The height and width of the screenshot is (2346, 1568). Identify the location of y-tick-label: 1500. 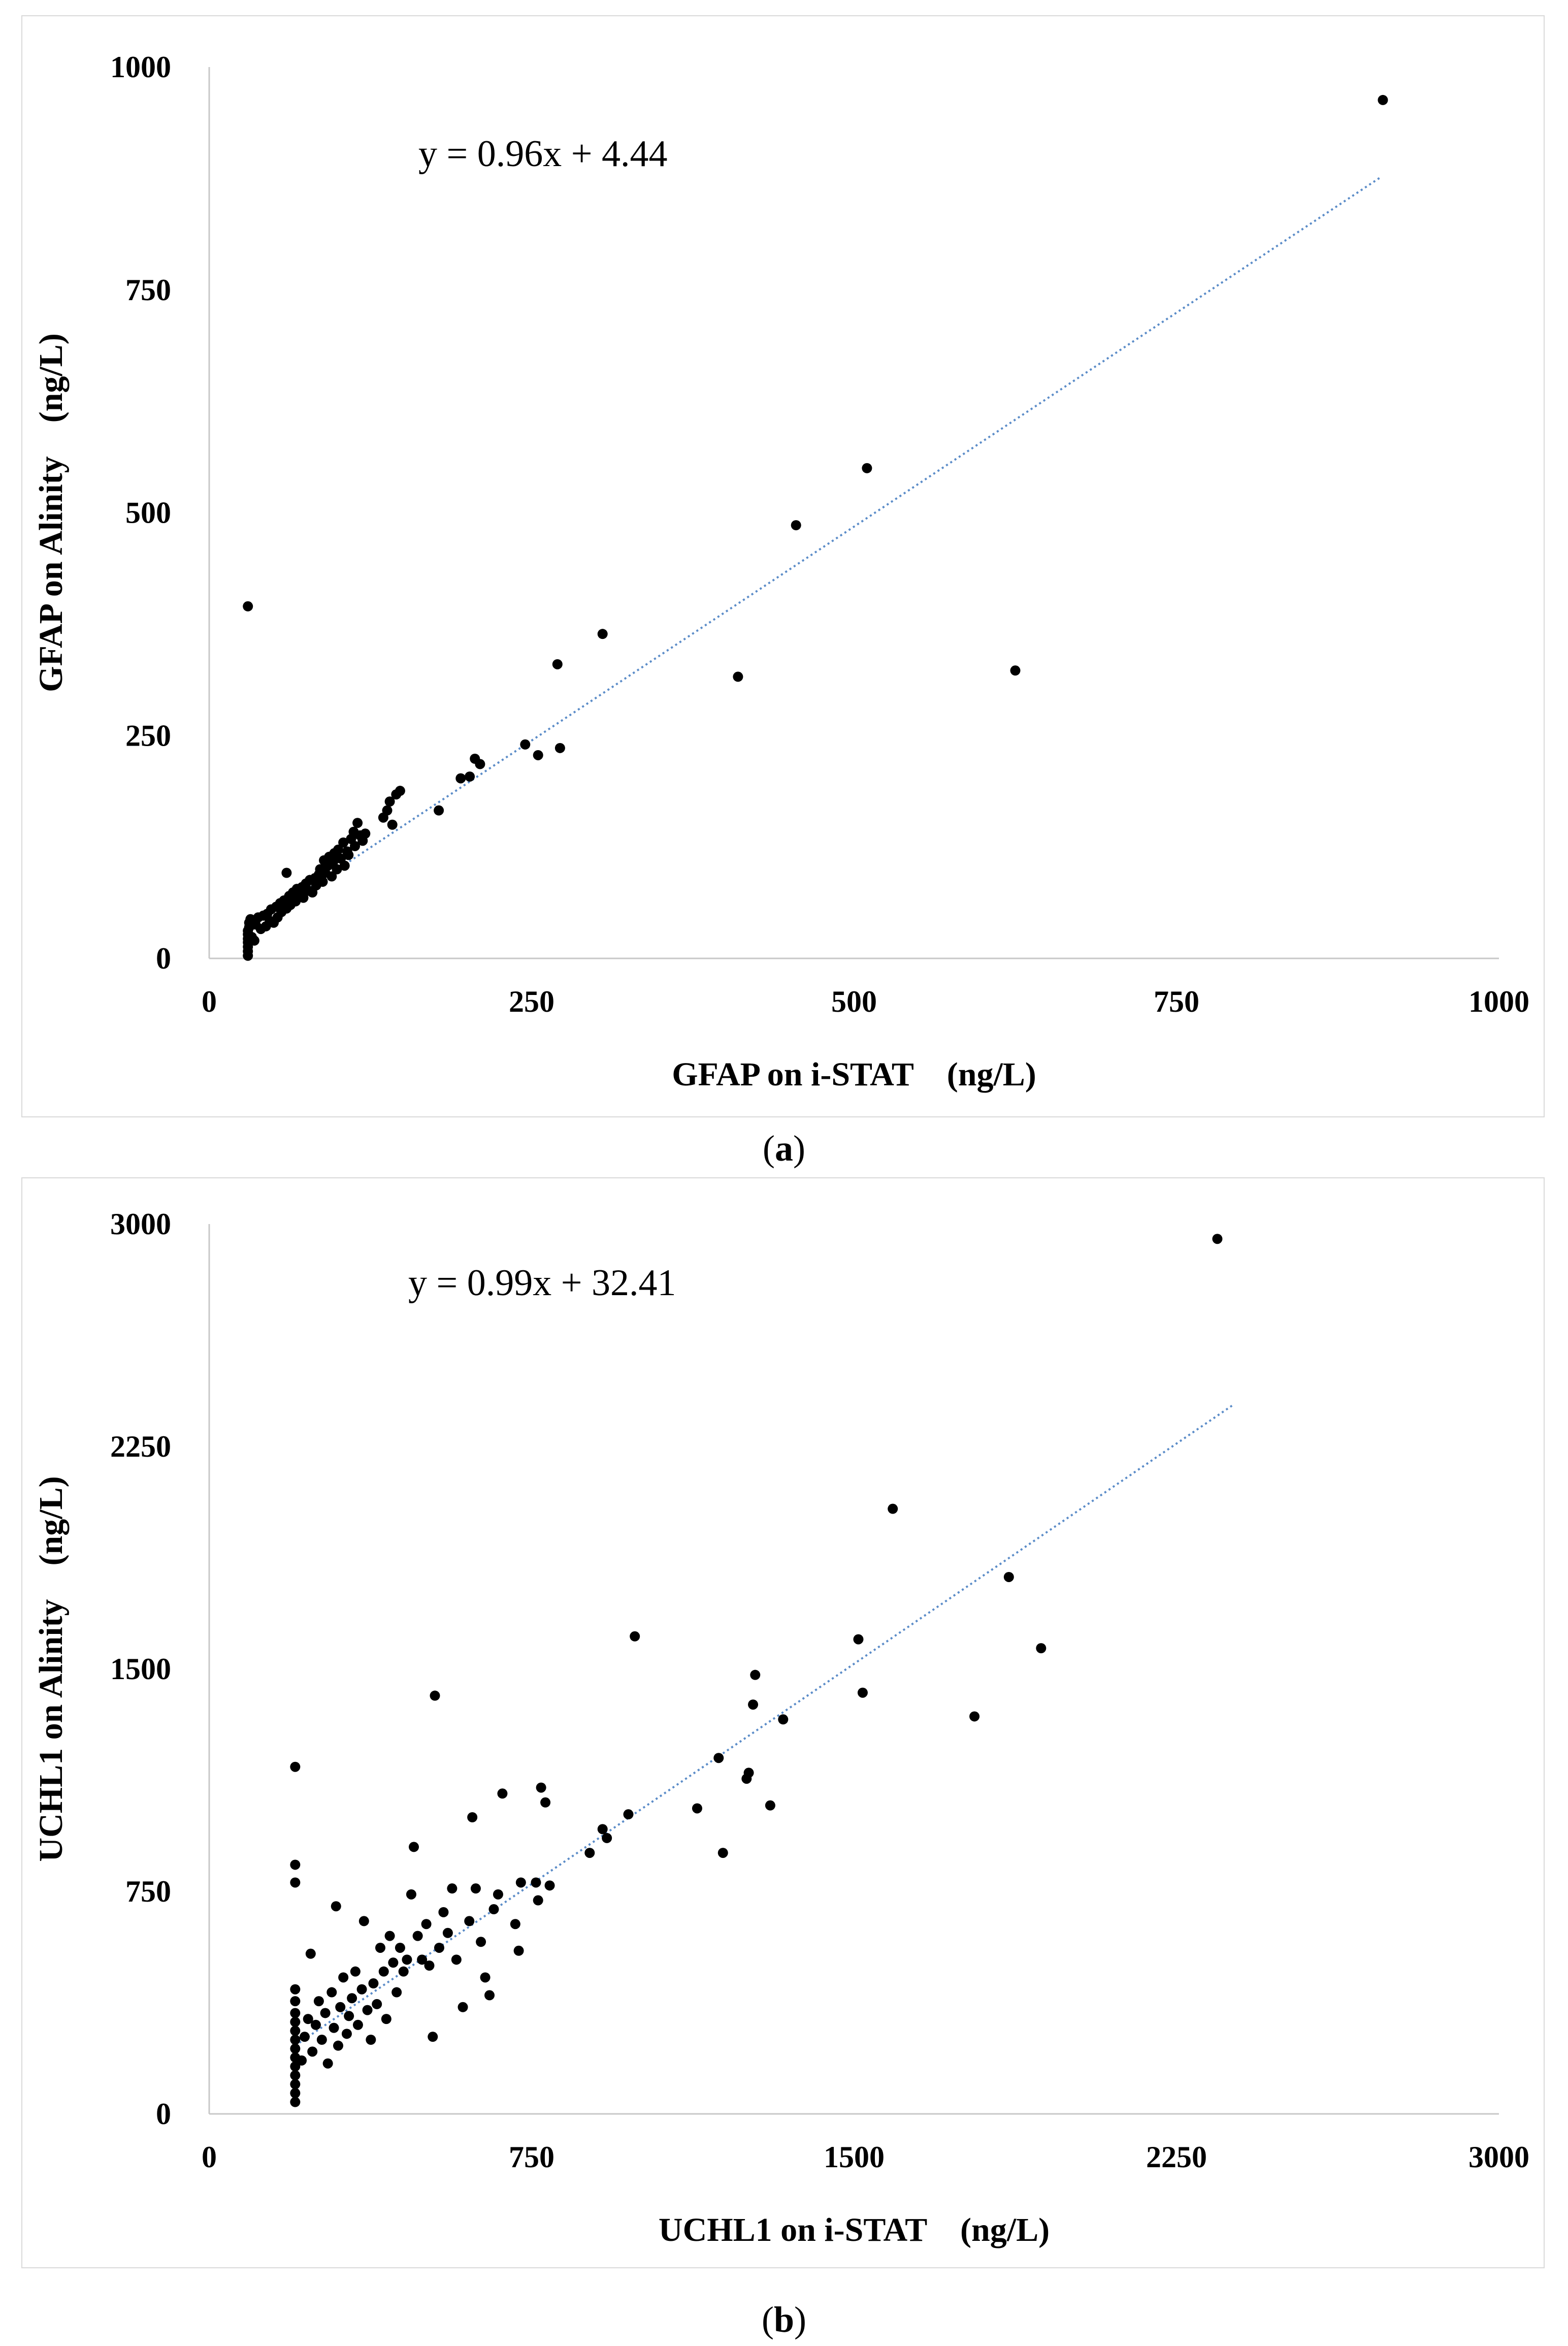
(140, 1669).